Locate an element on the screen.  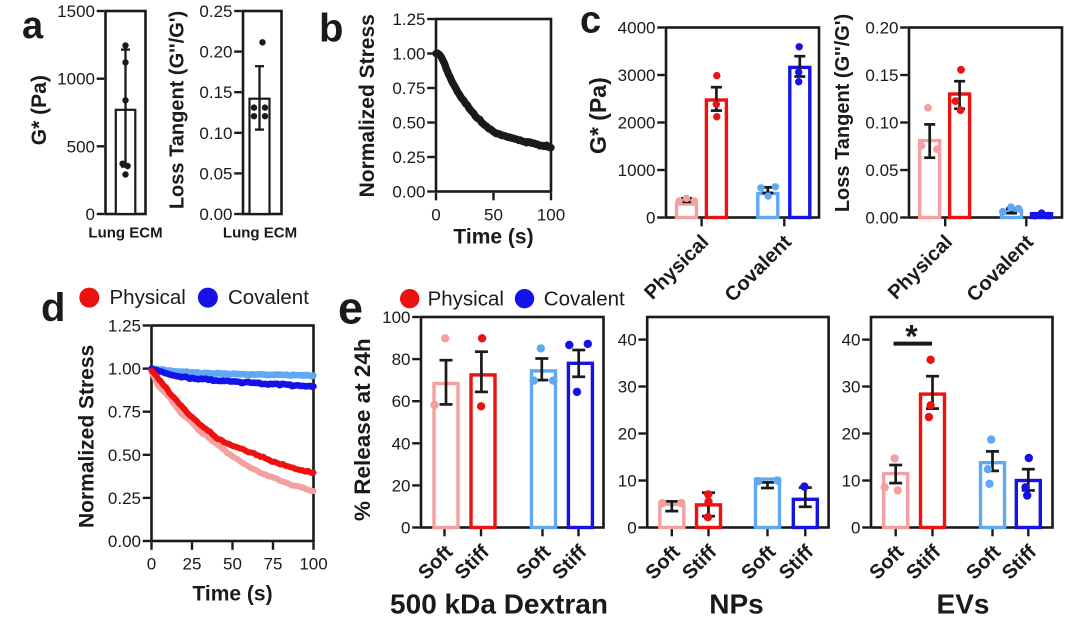
svg-text: 4000 is located at coordinates (637, 28).